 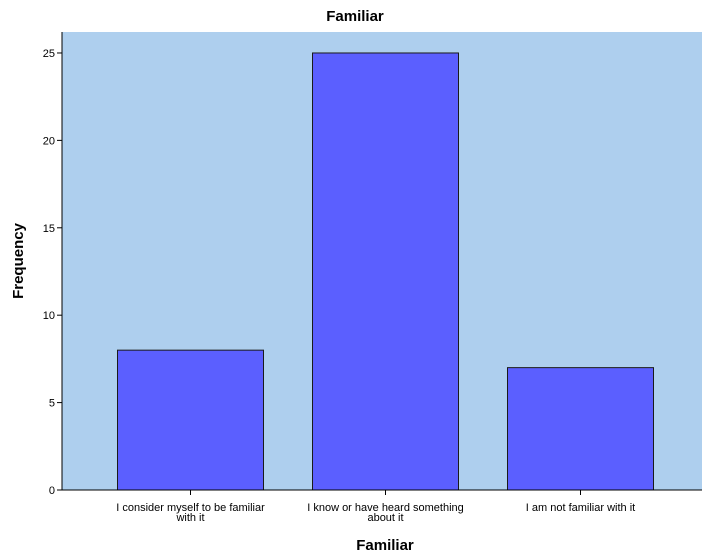 What do you see at coordinates (53, 264) in the screenshot?
I see `y-axis: 0 5 10 15 20 25` at bounding box center [53, 264].